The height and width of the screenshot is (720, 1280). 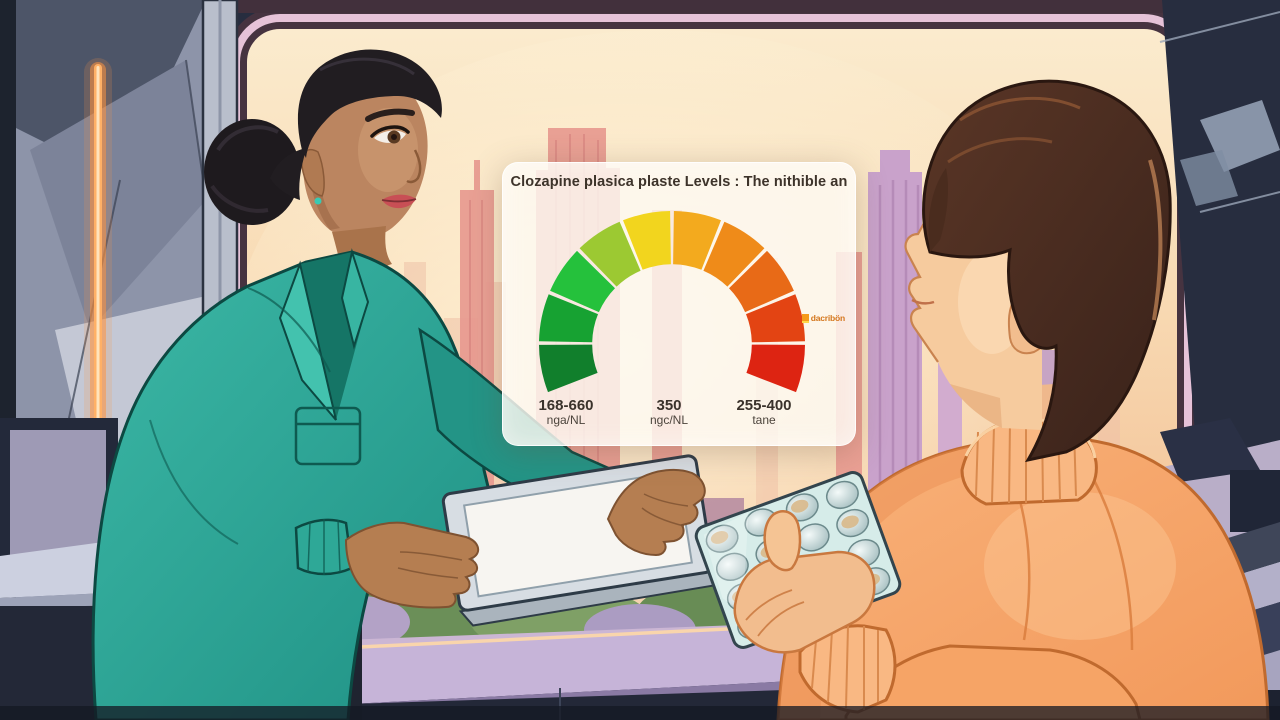 I want to click on gauge-chart, so click(x=672, y=302).